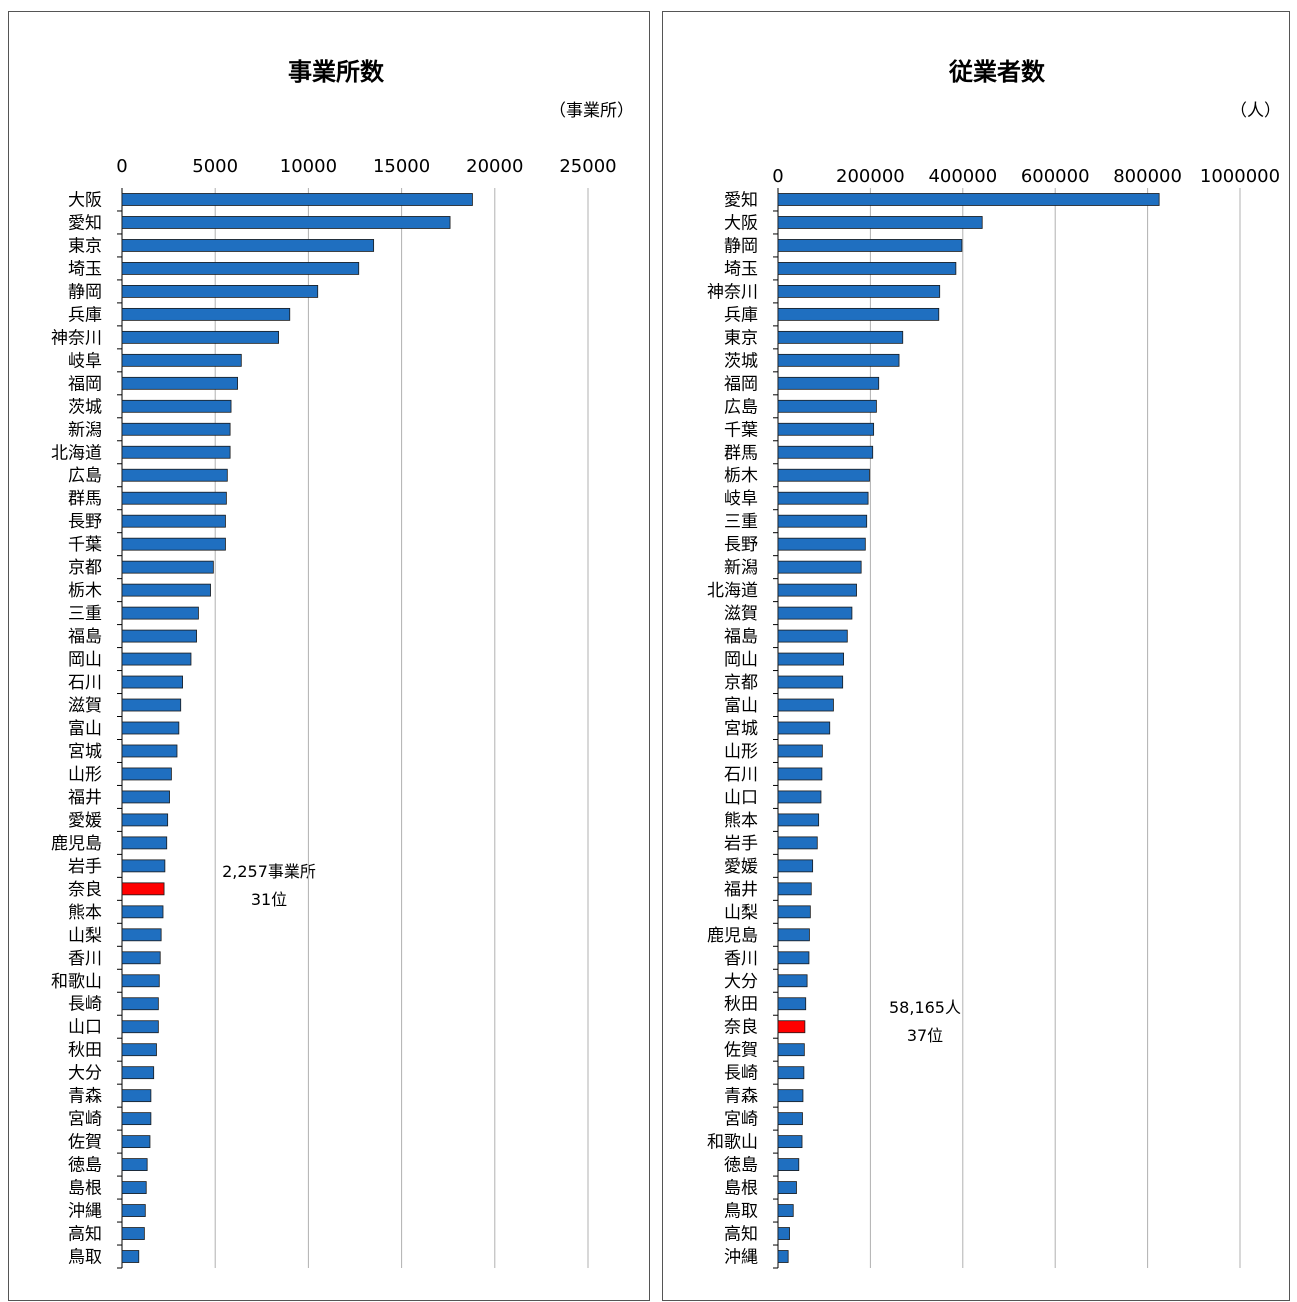  Describe the element at coordinates (494, 166) in the screenshot. I see `tick-label: 20000` at that location.